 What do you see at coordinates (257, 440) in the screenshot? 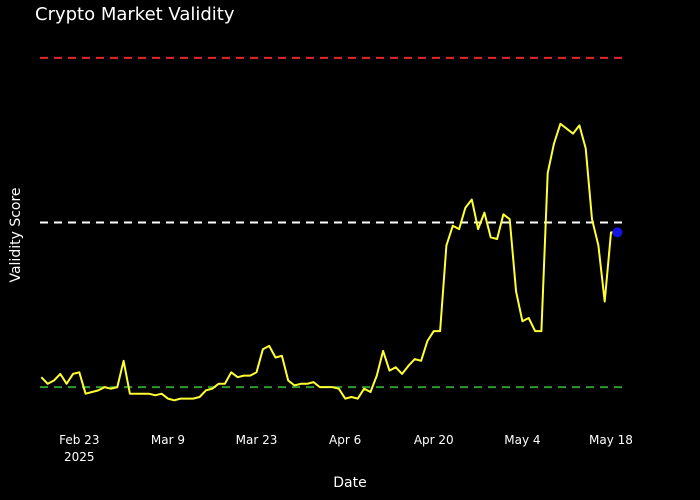
I see `x-tick-label: Mar 23` at bounding box center [257, 440].